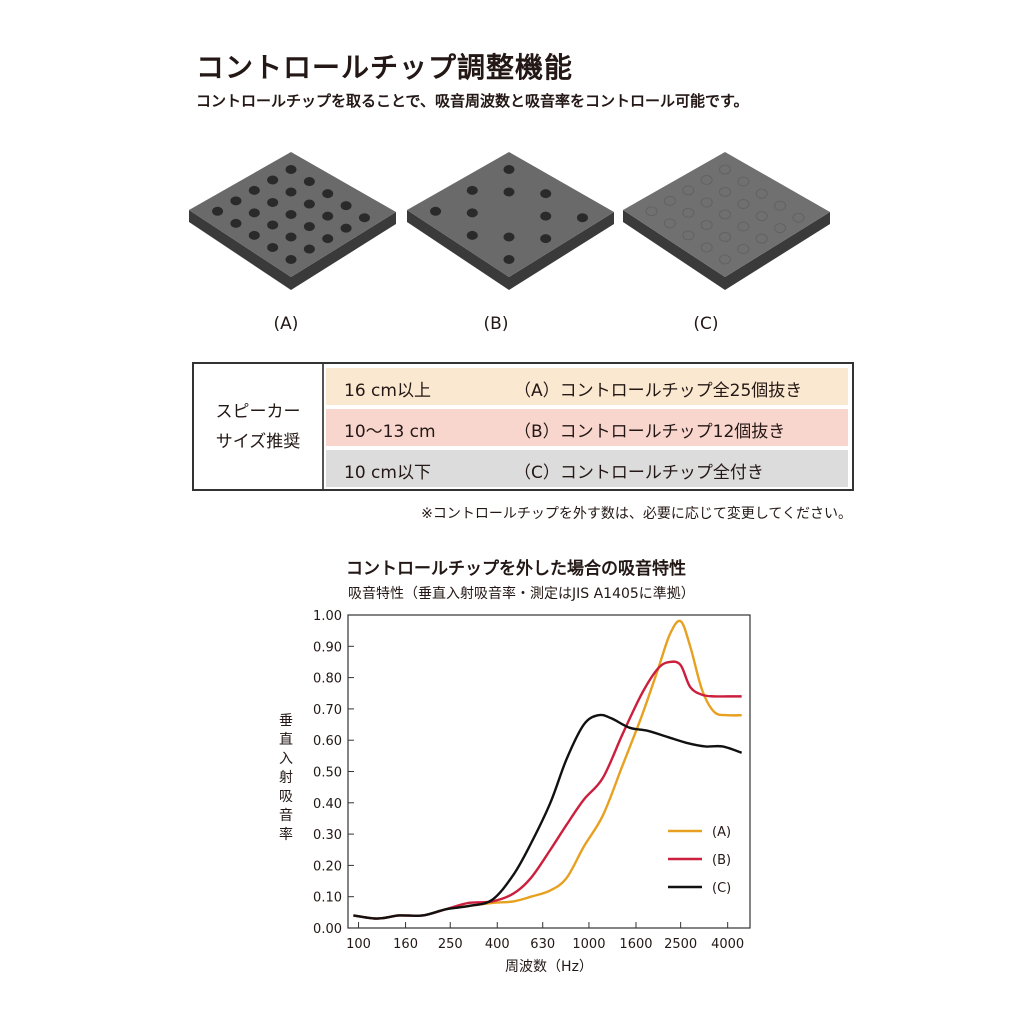 The width and height of the screenshot is (1024, 1024). What do you see at coordinates (726, 221) in the screenshot?
I see `tile-c-image` at bounding box center [726, 221].